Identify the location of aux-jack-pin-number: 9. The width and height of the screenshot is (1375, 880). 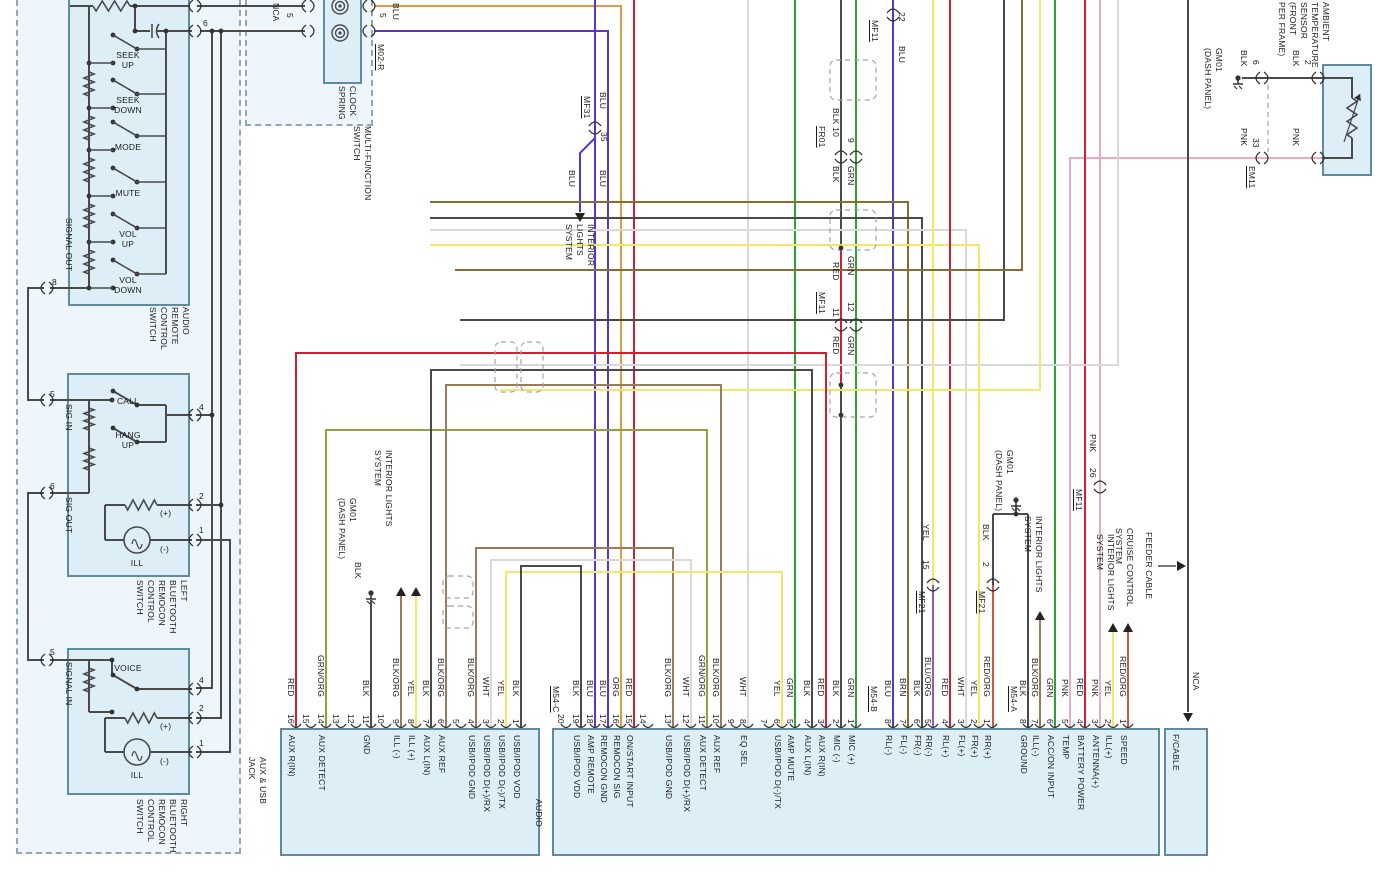
(396, 721).